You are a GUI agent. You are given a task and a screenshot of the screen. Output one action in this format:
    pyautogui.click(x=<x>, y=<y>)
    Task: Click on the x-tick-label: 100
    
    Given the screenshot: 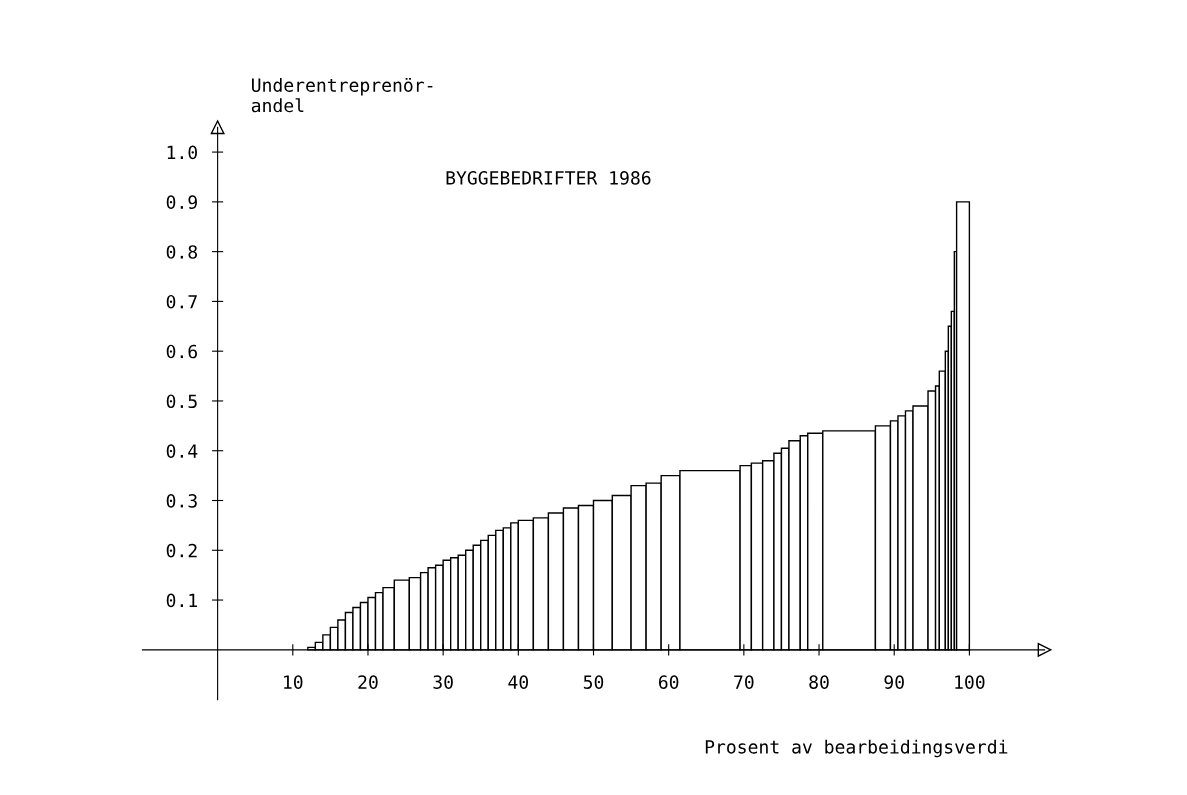 What is the action you would take?
    pyautogui.click(x=970, y=682)
    